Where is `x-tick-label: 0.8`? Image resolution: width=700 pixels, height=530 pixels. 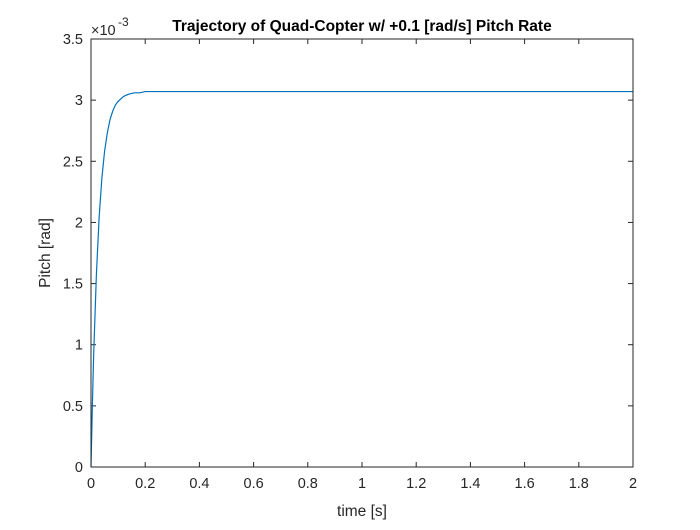 x-tick-label: 0.8 is located at coordinates (308, 484).